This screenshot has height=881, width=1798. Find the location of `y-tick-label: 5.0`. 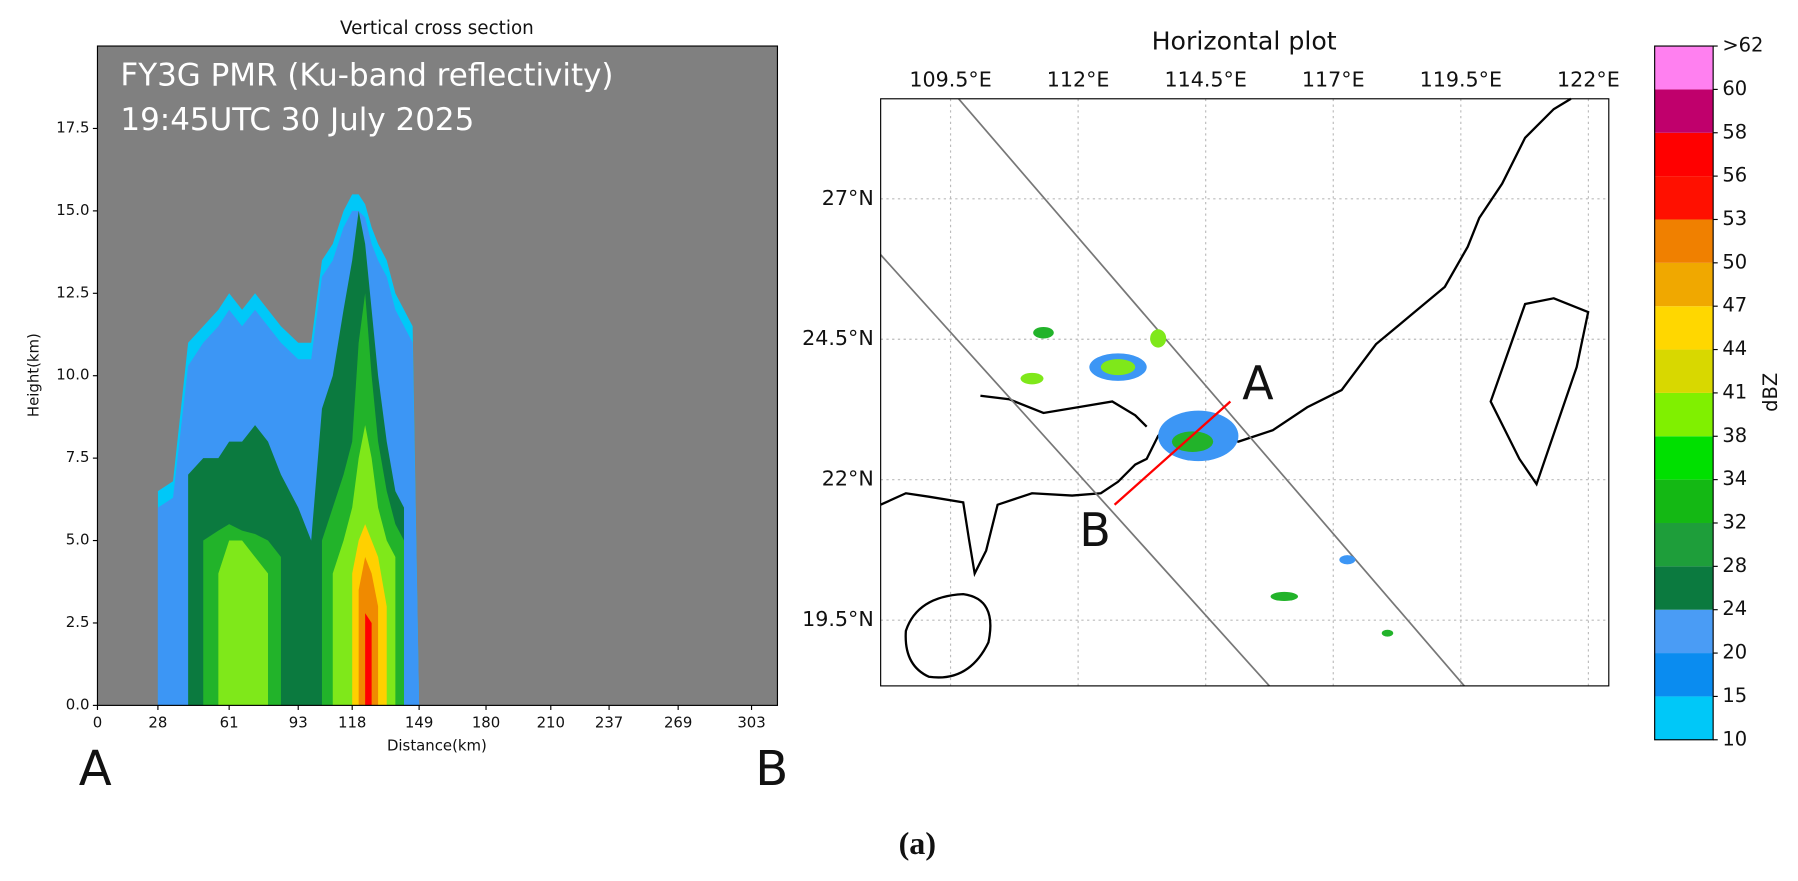

y-tick-label: 5.0 is located at coordinates (78, 540).